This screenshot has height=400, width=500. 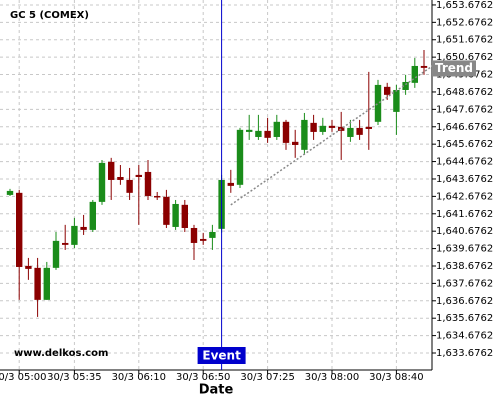 I want to click on y-tick-label: 1,653.6762, so click(x=464, y=5).